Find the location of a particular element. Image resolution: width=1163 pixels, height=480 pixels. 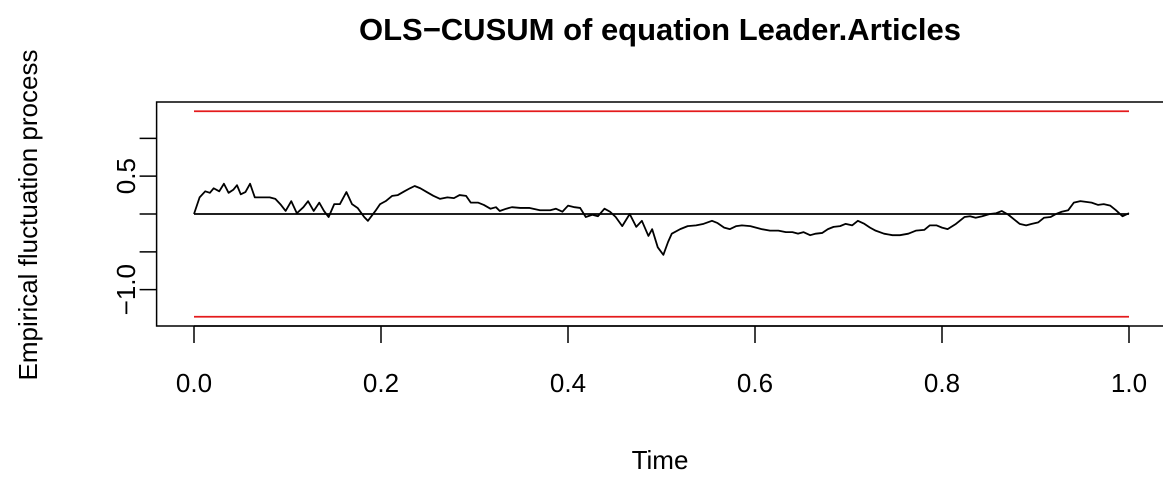

y-tick-label: 0.5 is located at coordinates (126, 176).